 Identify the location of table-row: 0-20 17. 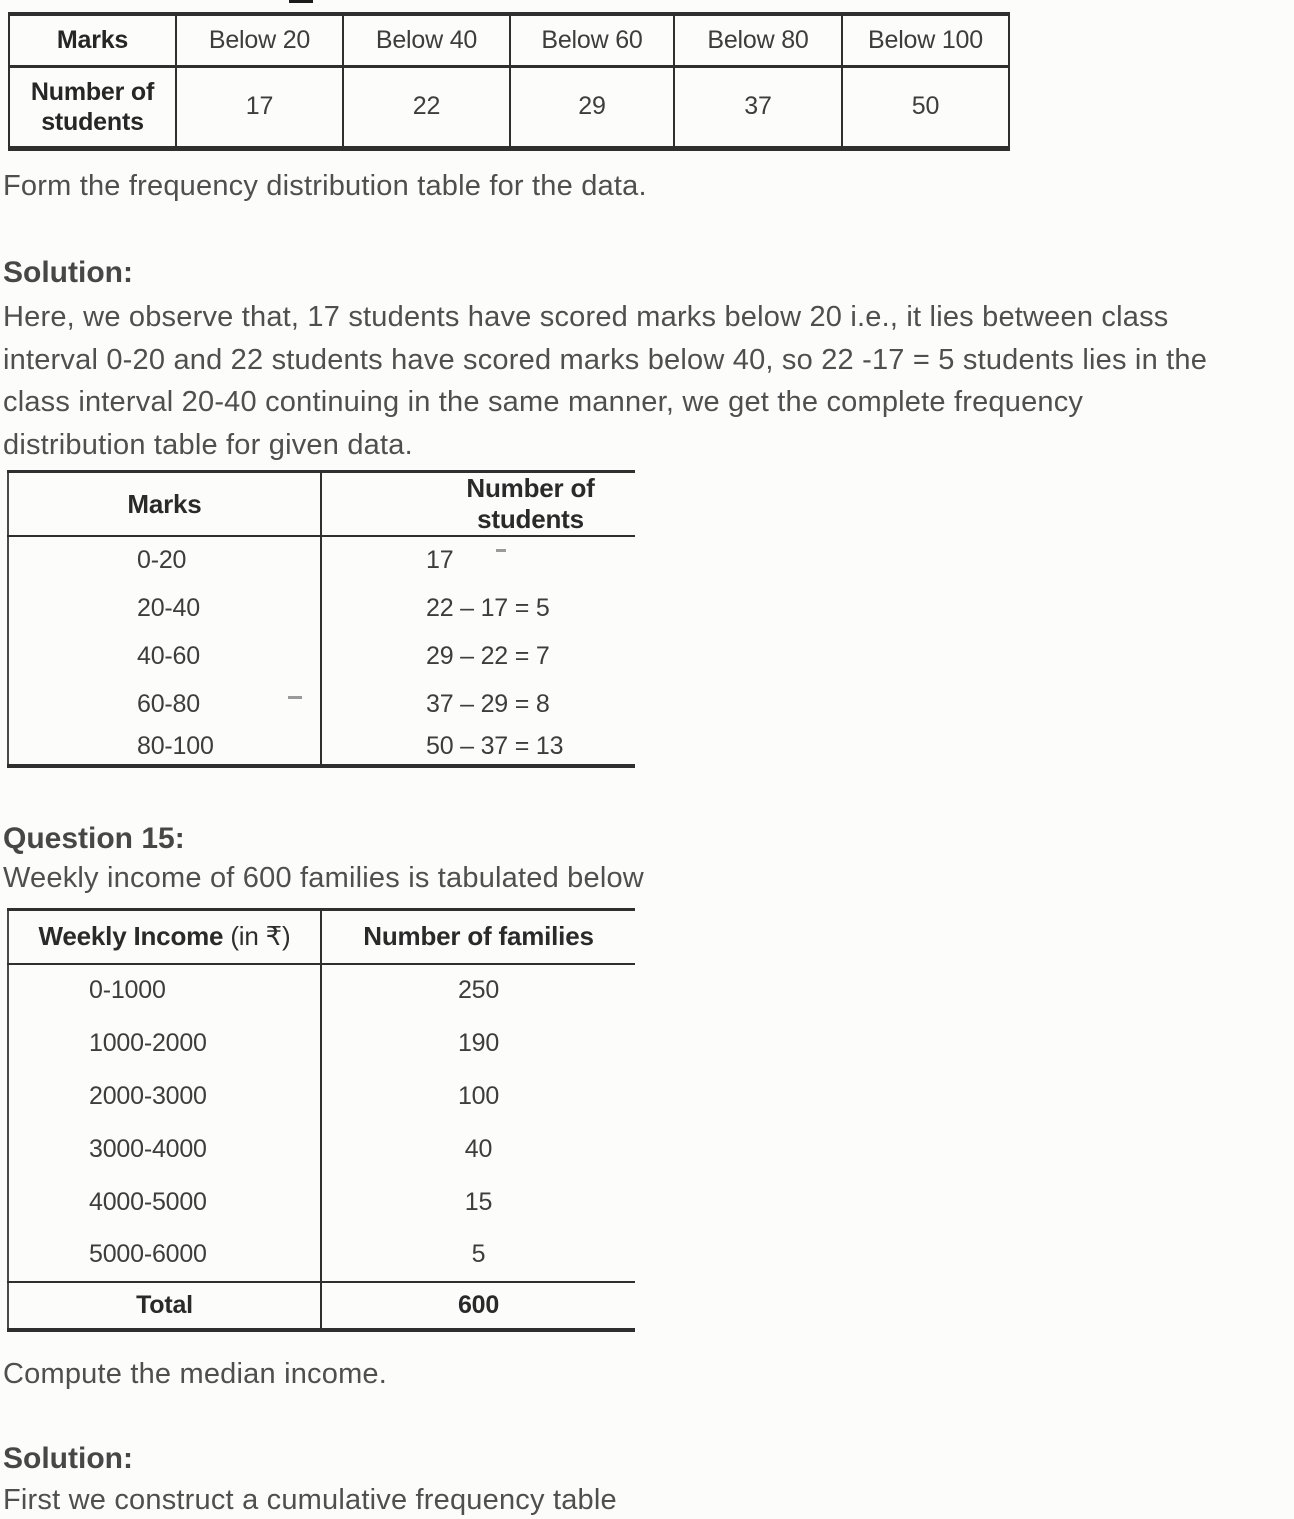
(321, 560).